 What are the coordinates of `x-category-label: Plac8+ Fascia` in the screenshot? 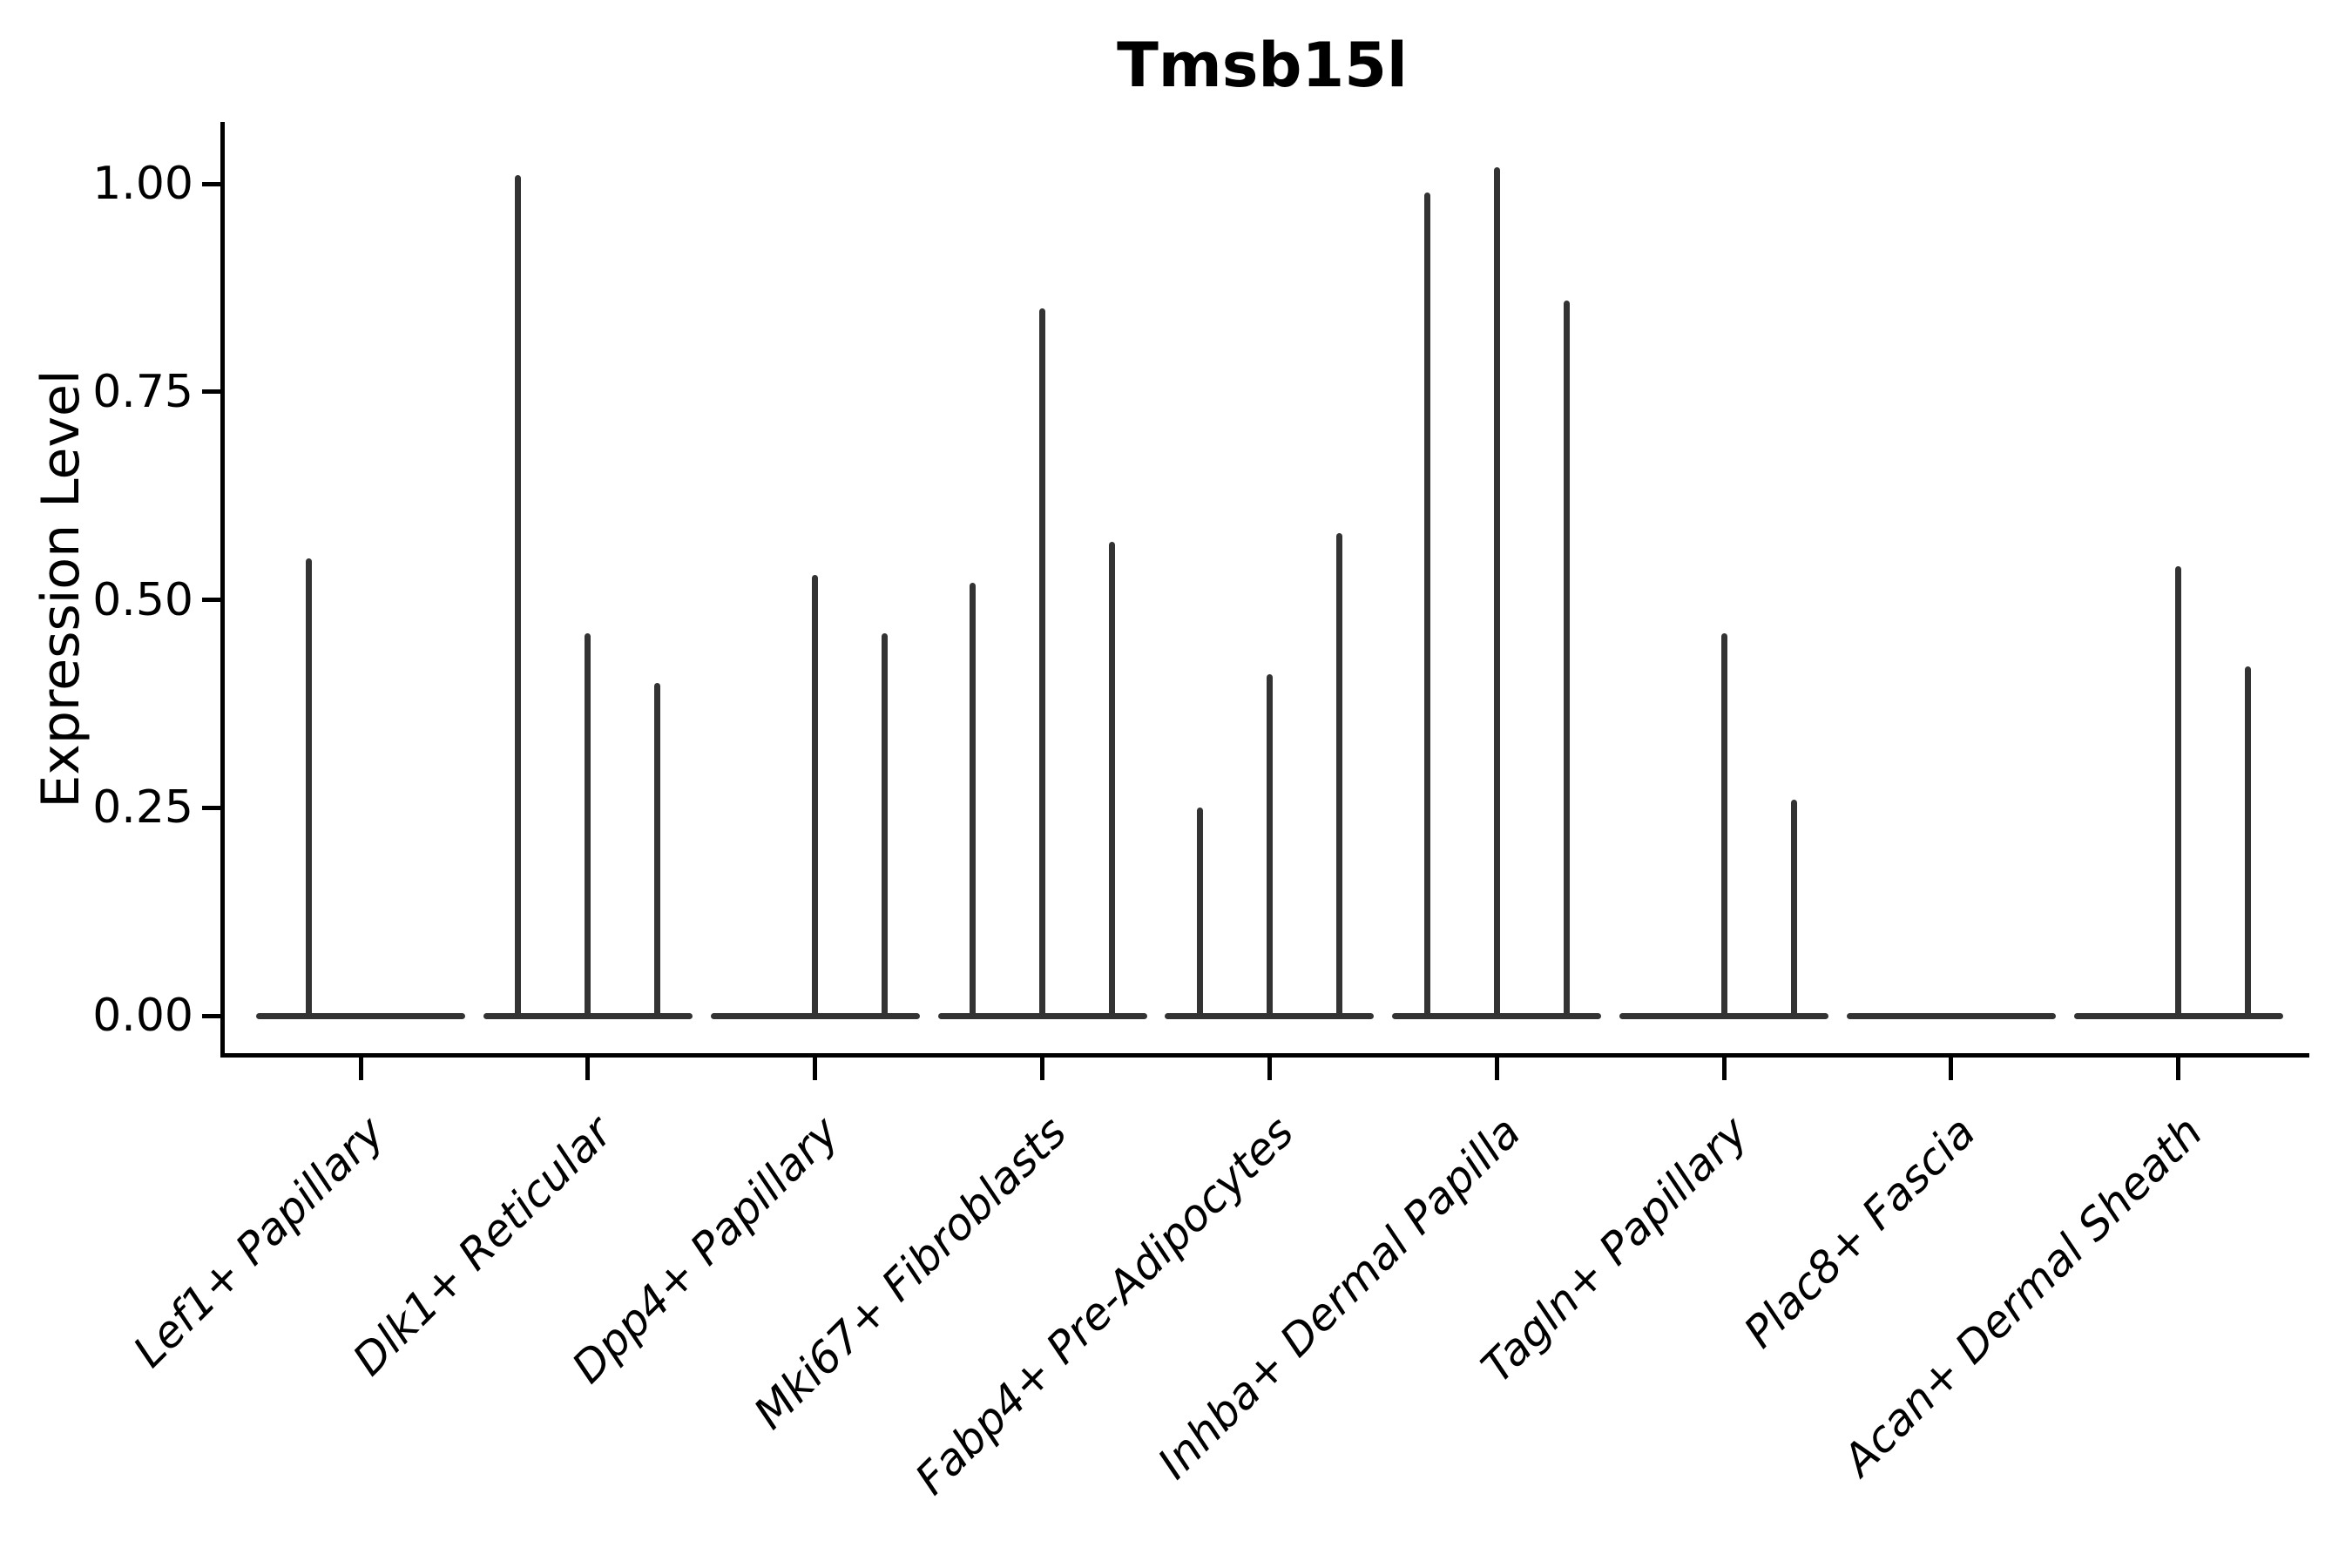 It's located at (1859, 1232).